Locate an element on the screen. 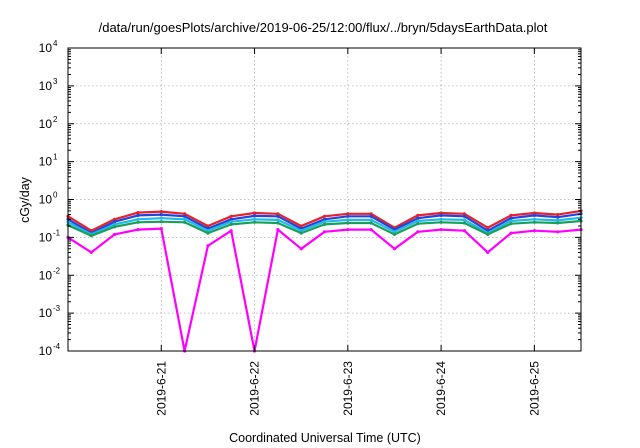 This screenshot has width=640, height=448. x-tick-label: 2019-6-24 is located at coordinates (441, 388).